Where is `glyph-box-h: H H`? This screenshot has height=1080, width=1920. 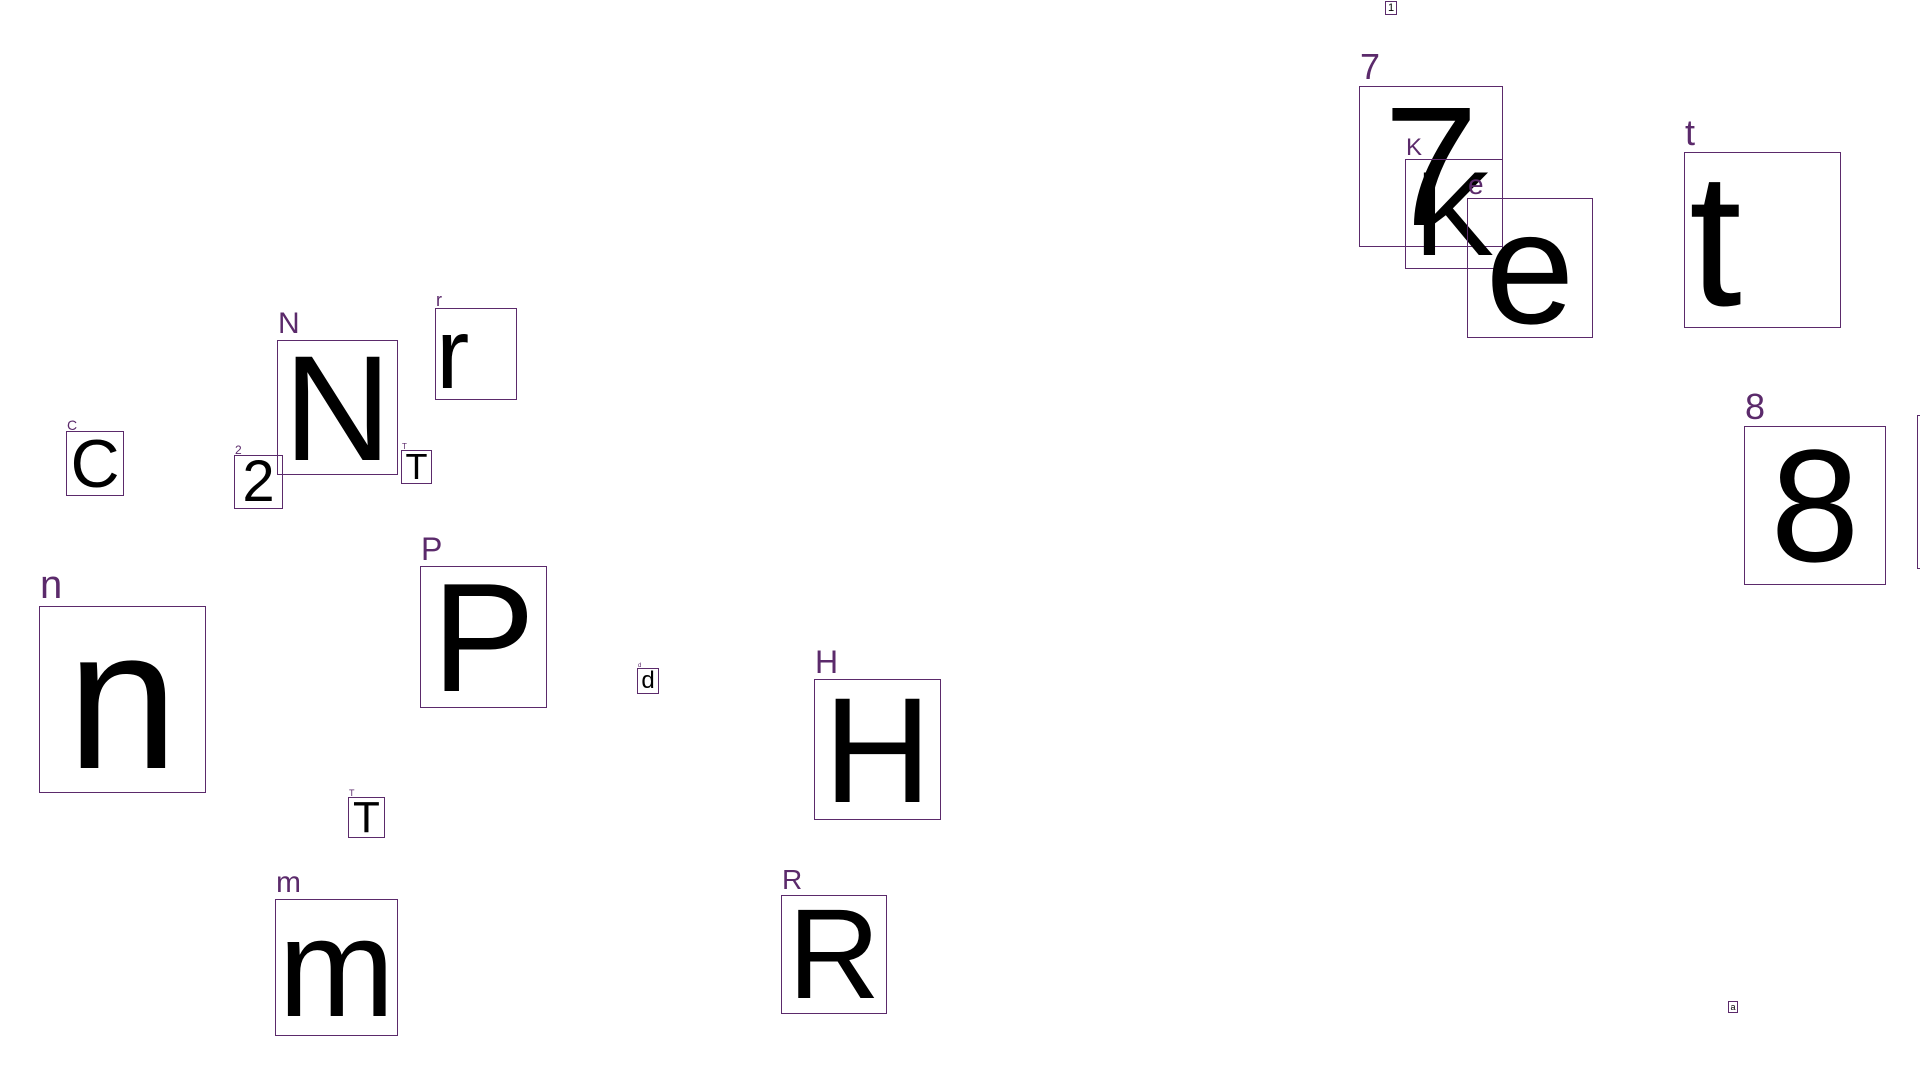
glyph-box-h: H H is located at coordinates (877, 740).